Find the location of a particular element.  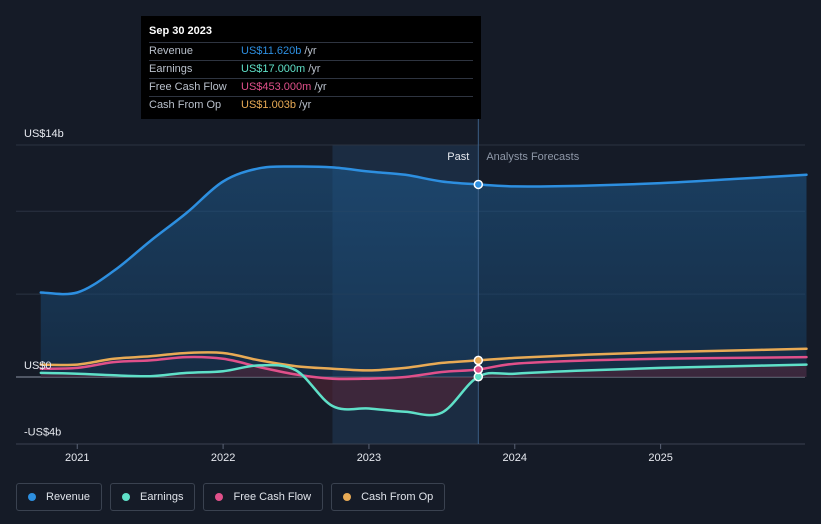

marker-cash-from-op is located at coordinates (478, 360).